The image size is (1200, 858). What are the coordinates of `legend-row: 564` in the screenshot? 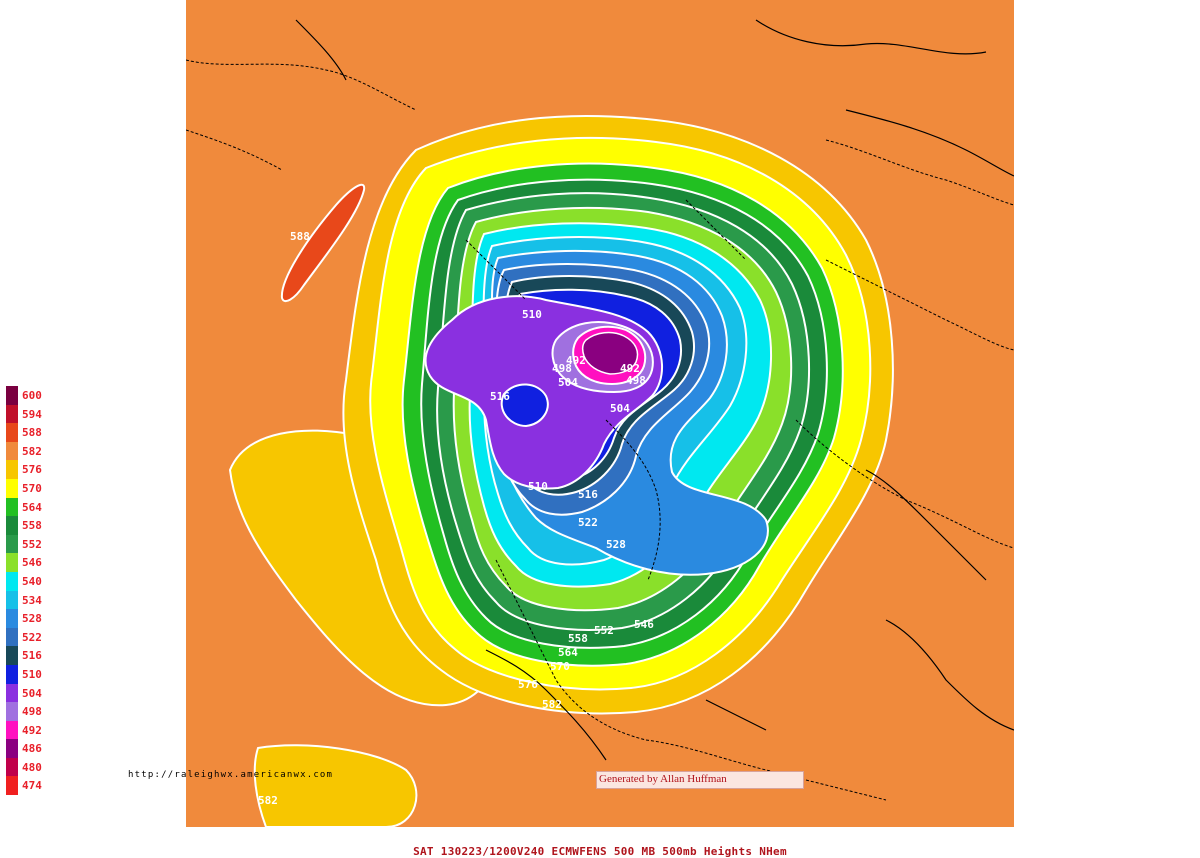 It's located at (25, 507).